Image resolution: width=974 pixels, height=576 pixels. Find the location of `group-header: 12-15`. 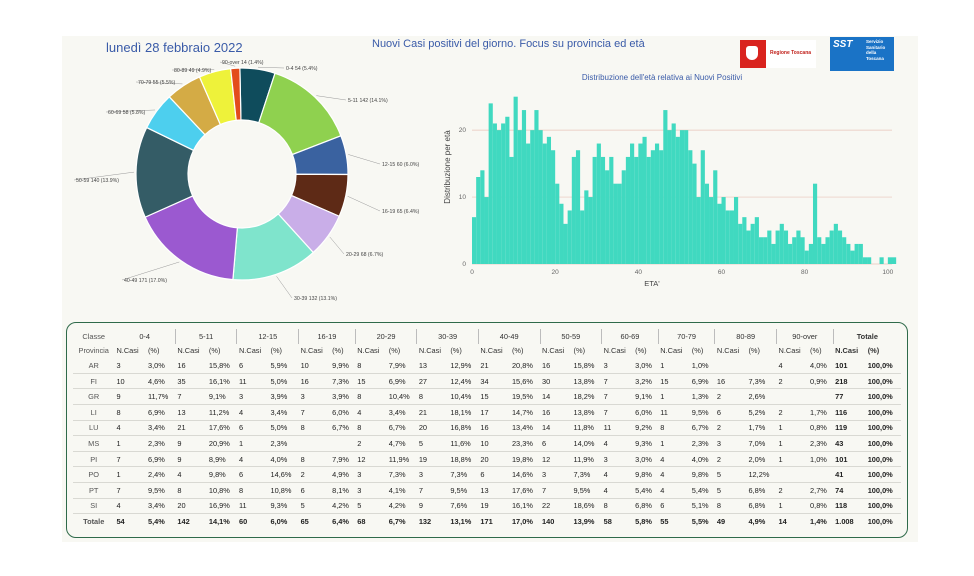

group-header: 12-15 is located at coordinates (267, 336).